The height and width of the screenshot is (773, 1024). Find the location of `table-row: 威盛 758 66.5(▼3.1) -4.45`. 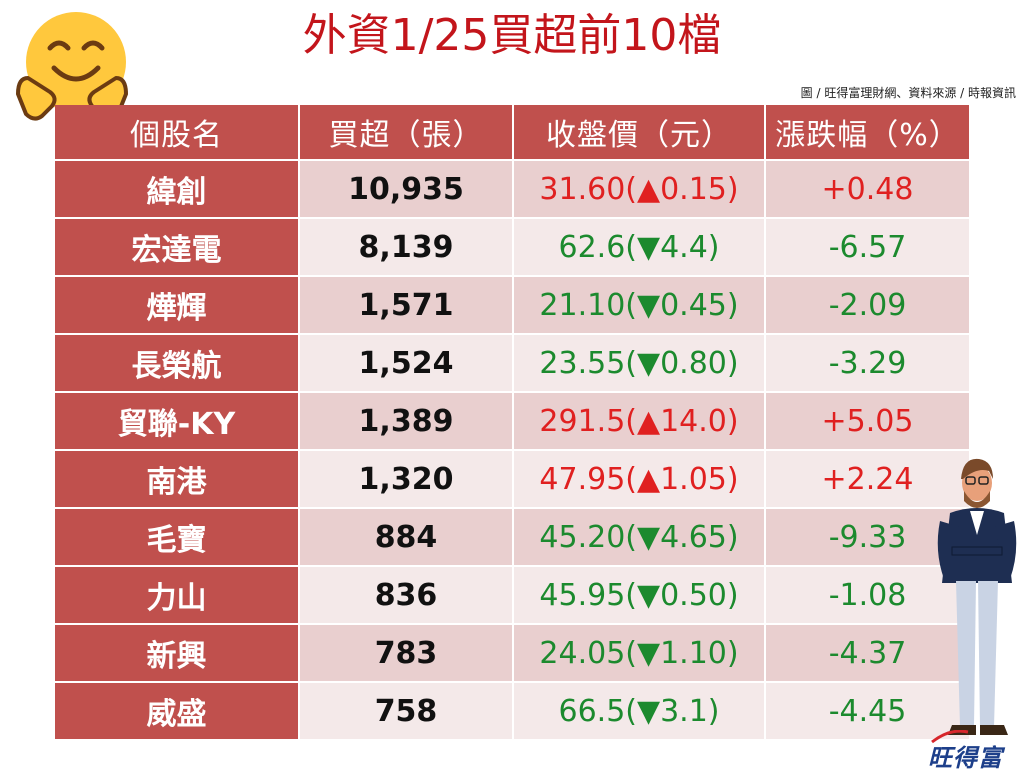

table-row: 威盛 758 66.5(▼3.1) -4.45 is located at coordinates (512, 711).